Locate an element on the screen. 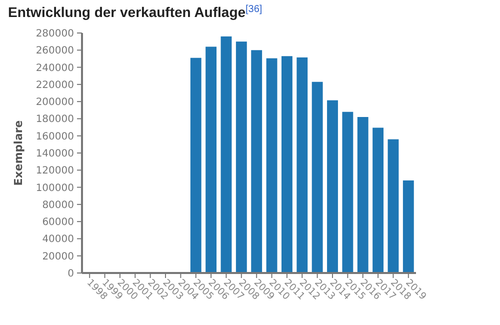  y-tick-label: 60000 is located at coordinates (58, 222).